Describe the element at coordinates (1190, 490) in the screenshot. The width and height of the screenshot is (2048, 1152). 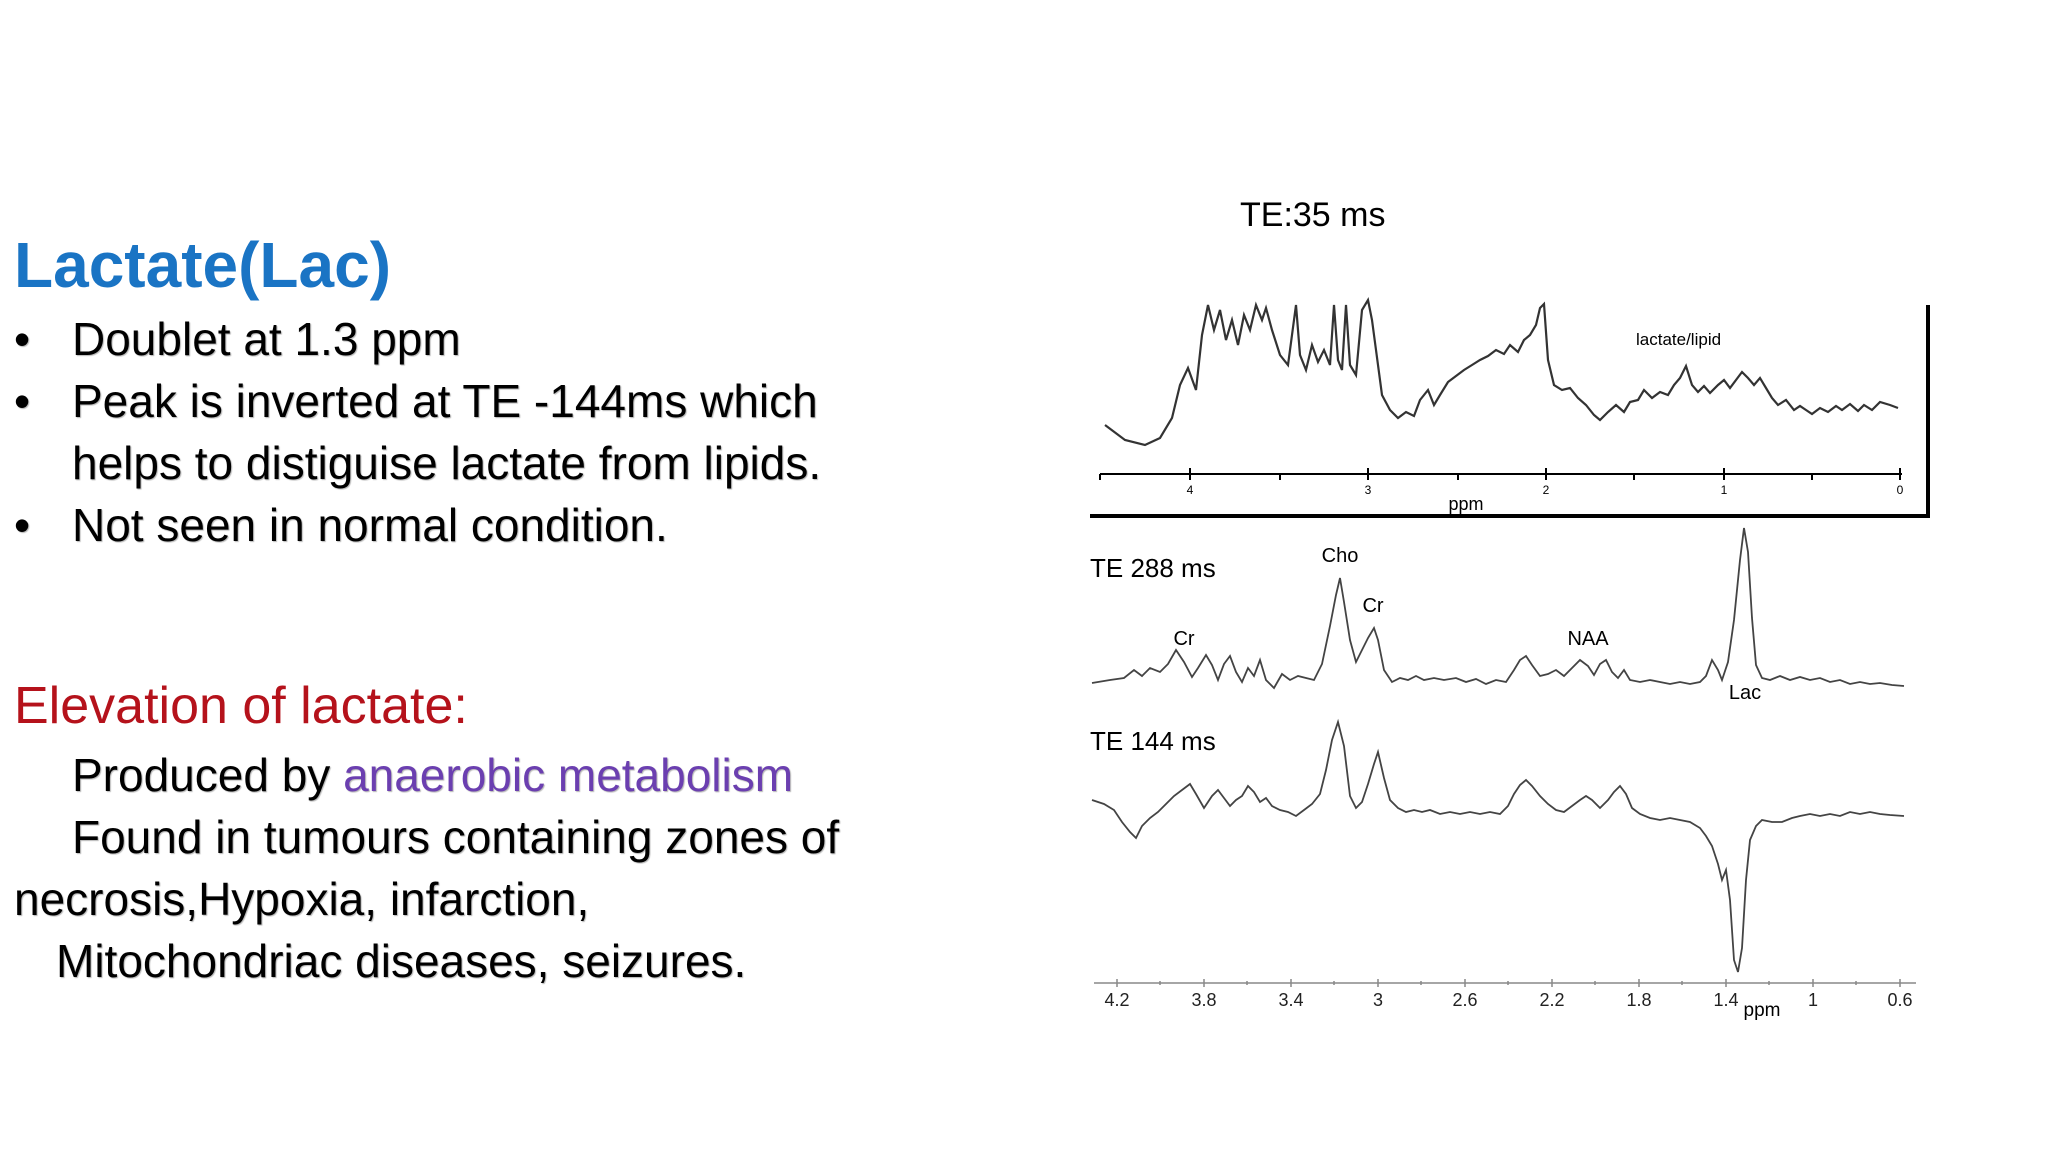
I see `top-tick-label: 4` at that location.